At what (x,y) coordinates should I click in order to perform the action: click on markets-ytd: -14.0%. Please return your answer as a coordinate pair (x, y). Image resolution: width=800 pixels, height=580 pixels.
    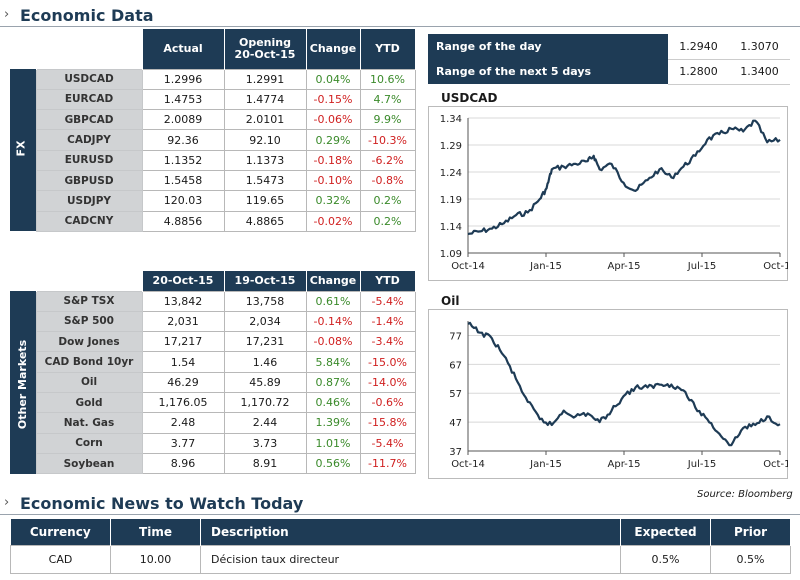
    Looking at the image, I should click on (387, 382).